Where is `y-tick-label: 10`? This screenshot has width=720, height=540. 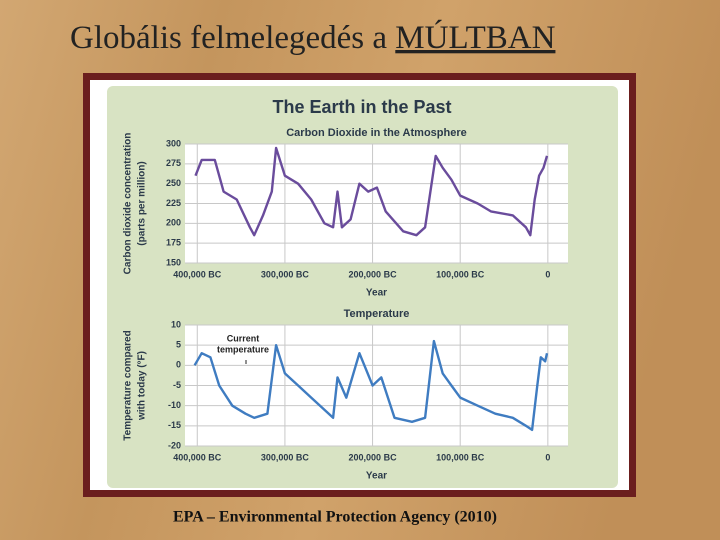 y-tick-label: 10 is located at coordinates (176, 324).